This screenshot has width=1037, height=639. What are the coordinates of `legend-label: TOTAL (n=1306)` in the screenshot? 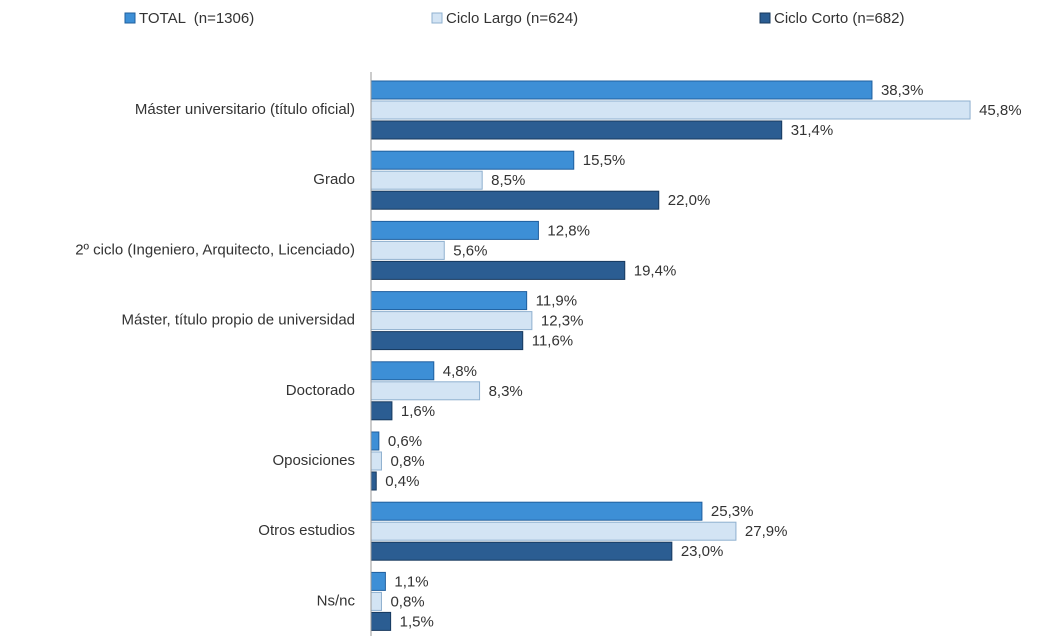 It's located at (196, 18).